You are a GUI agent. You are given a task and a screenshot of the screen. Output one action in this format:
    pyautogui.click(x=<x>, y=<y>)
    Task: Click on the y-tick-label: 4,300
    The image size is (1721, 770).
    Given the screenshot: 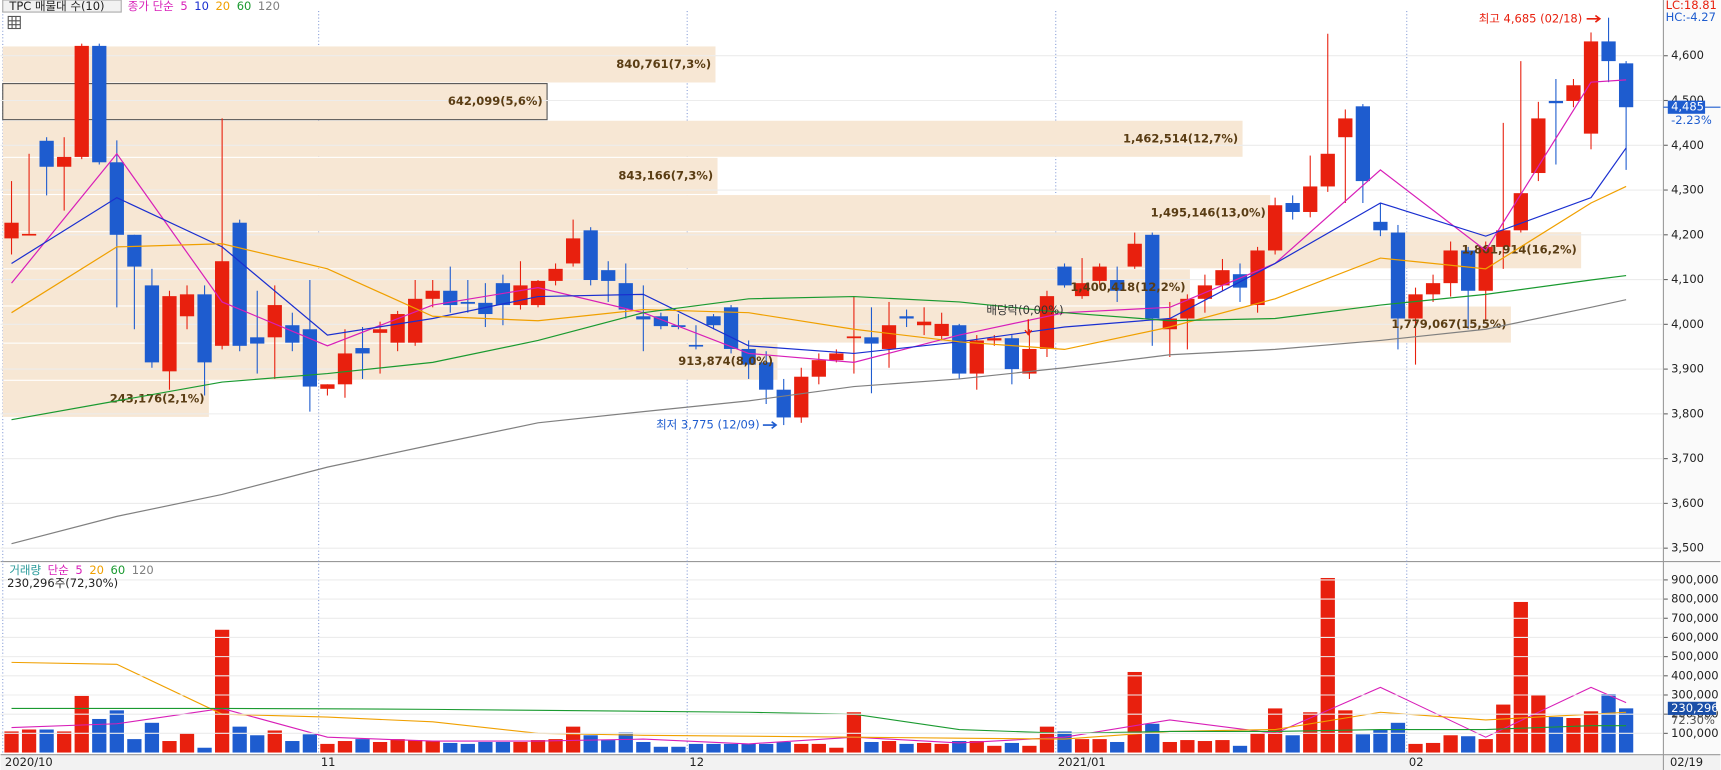 What is the action you would take?
    pyautogui.click(x=1687, y=190)
    